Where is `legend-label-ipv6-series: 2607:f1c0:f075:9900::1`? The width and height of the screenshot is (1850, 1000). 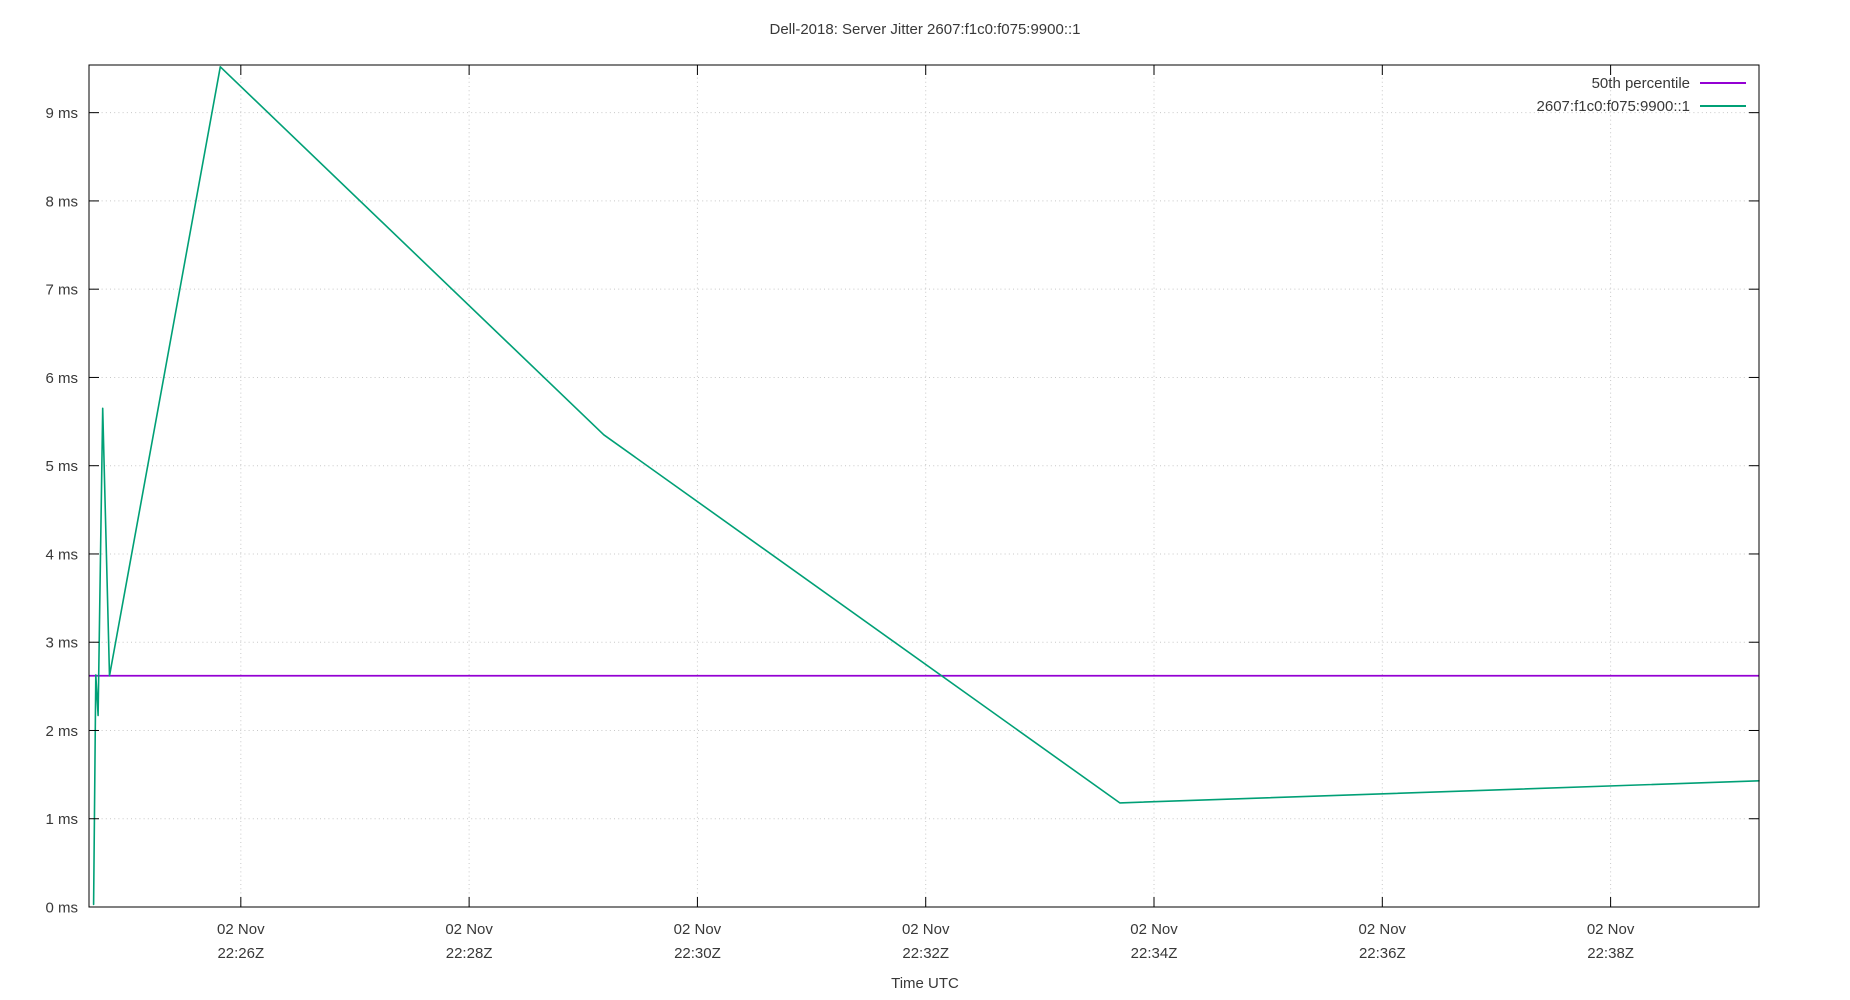 legend-label-ipv6-series: 2607:f1c0:f075:9900::1 is located at coordinates (1613, 106).